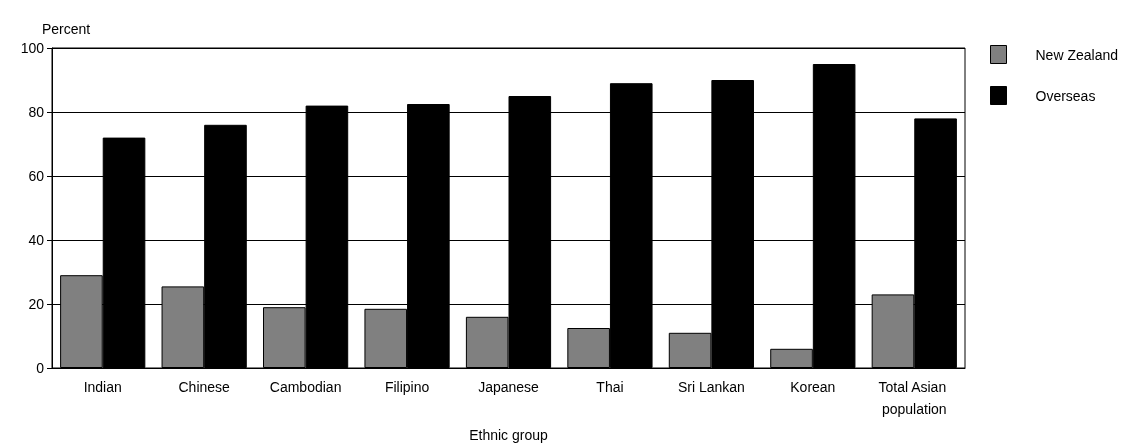  What do you see at coordinates (711, 387) in the screenshot?
I see `x-tick-label: Sri Lankan` at bounding box center [711, 387].